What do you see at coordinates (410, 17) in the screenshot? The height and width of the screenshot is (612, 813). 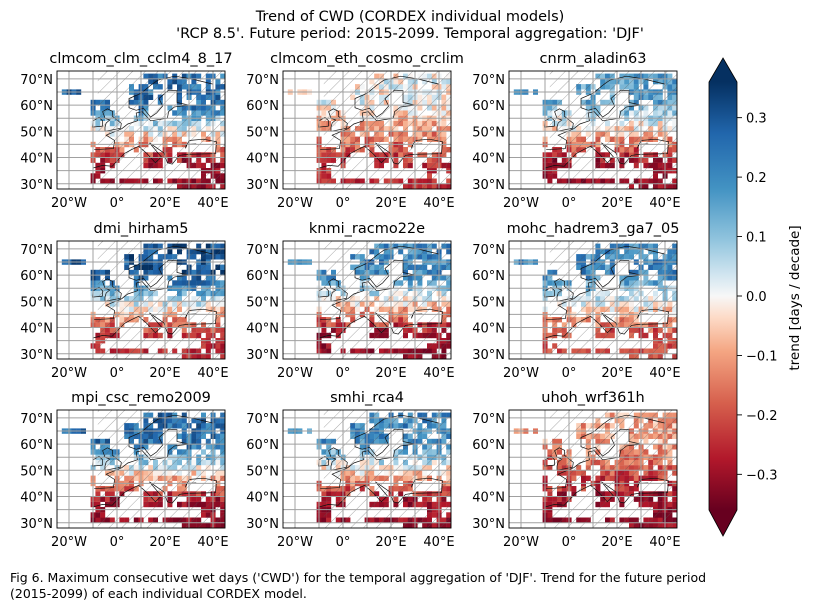 I see `figure-title: Trend of CWD (CORDEX individual models)` at bounding box center [410, 17].